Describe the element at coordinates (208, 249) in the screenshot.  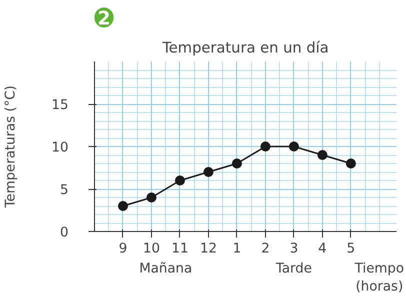
I see `x-tick-label: 12` at that location.